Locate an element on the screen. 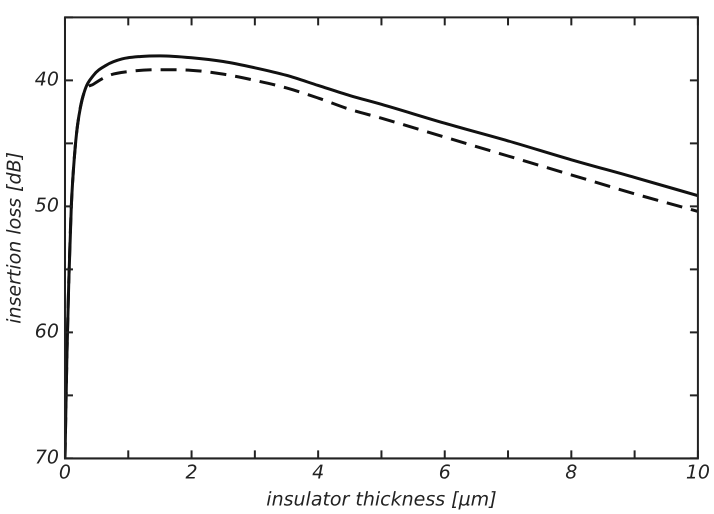 The width and height of the screenshot is (714, 514). y-tick-label: 50 is located at coordinates (46, 205).